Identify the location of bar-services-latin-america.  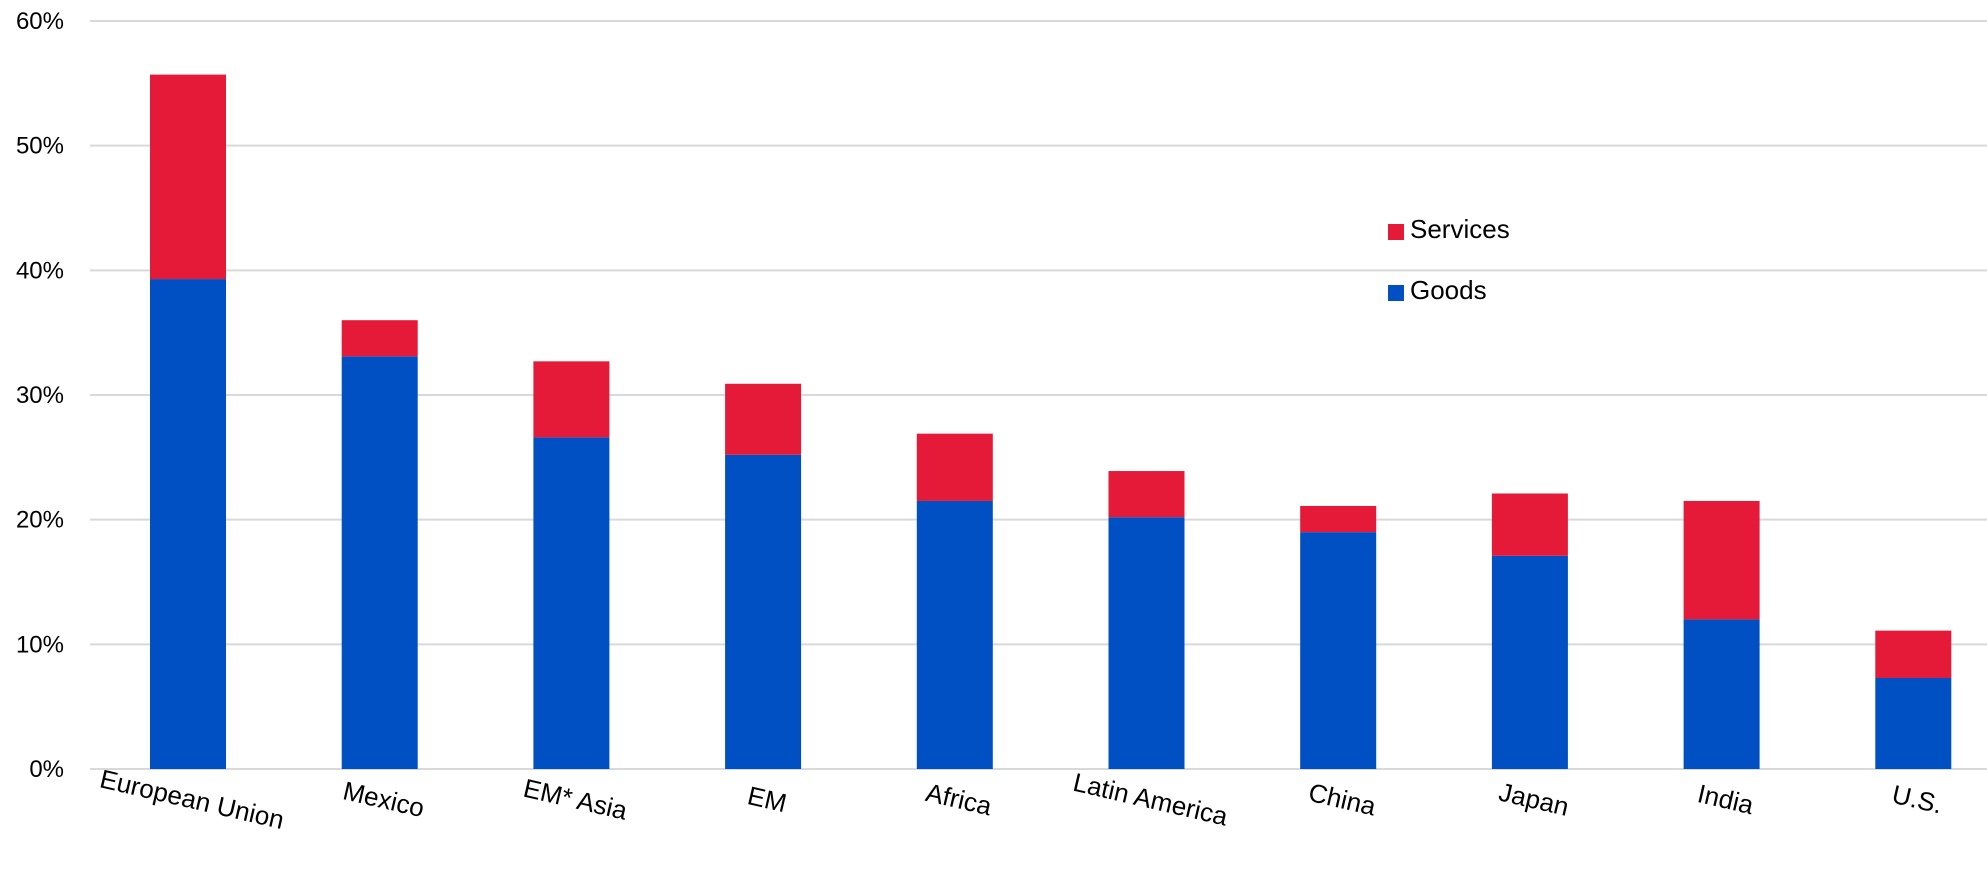
(1146, 494).